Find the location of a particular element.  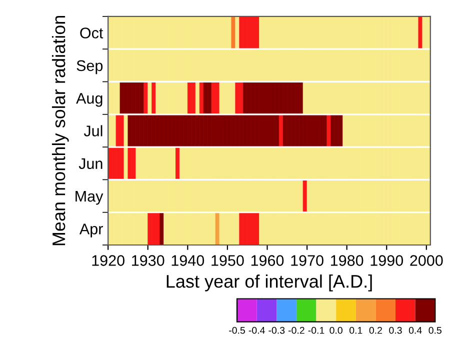

y-tick-label: Oct is located at coordinates (92, 33).